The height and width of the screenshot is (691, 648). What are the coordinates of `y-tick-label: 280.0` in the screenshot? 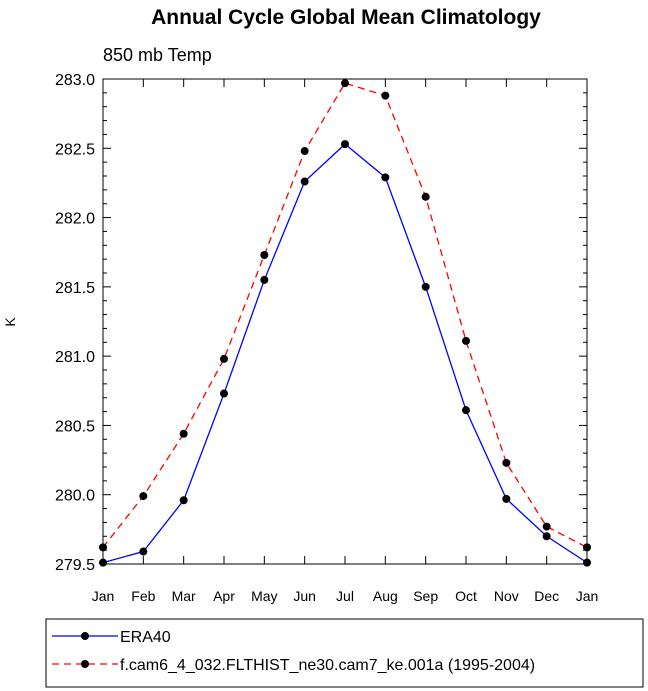 It's located at (75, 496).